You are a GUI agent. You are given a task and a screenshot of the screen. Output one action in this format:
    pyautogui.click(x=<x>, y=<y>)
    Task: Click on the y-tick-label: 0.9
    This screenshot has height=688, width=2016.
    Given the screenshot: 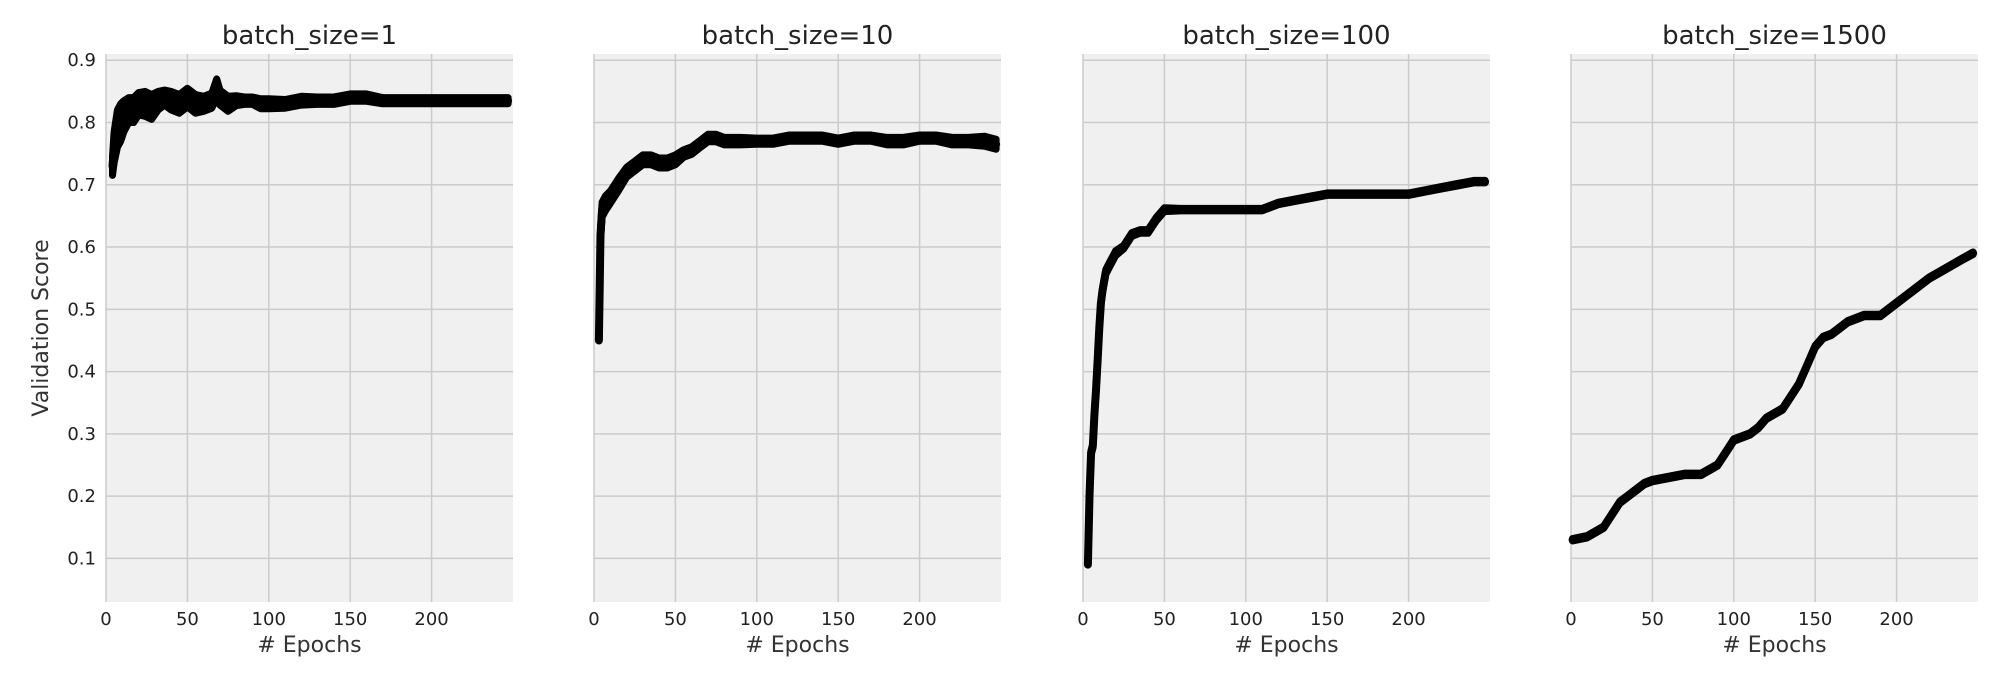 What is the action you would take?
    pyautogui.click(x=81, y=60)
    